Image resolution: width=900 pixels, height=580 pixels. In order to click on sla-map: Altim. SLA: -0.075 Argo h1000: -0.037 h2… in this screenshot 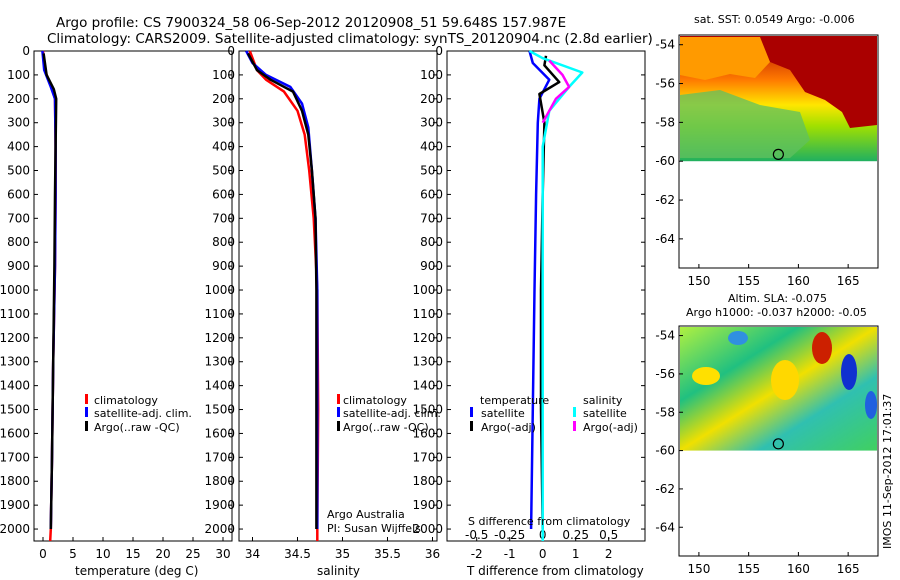, I will do `click(767, 434)`.